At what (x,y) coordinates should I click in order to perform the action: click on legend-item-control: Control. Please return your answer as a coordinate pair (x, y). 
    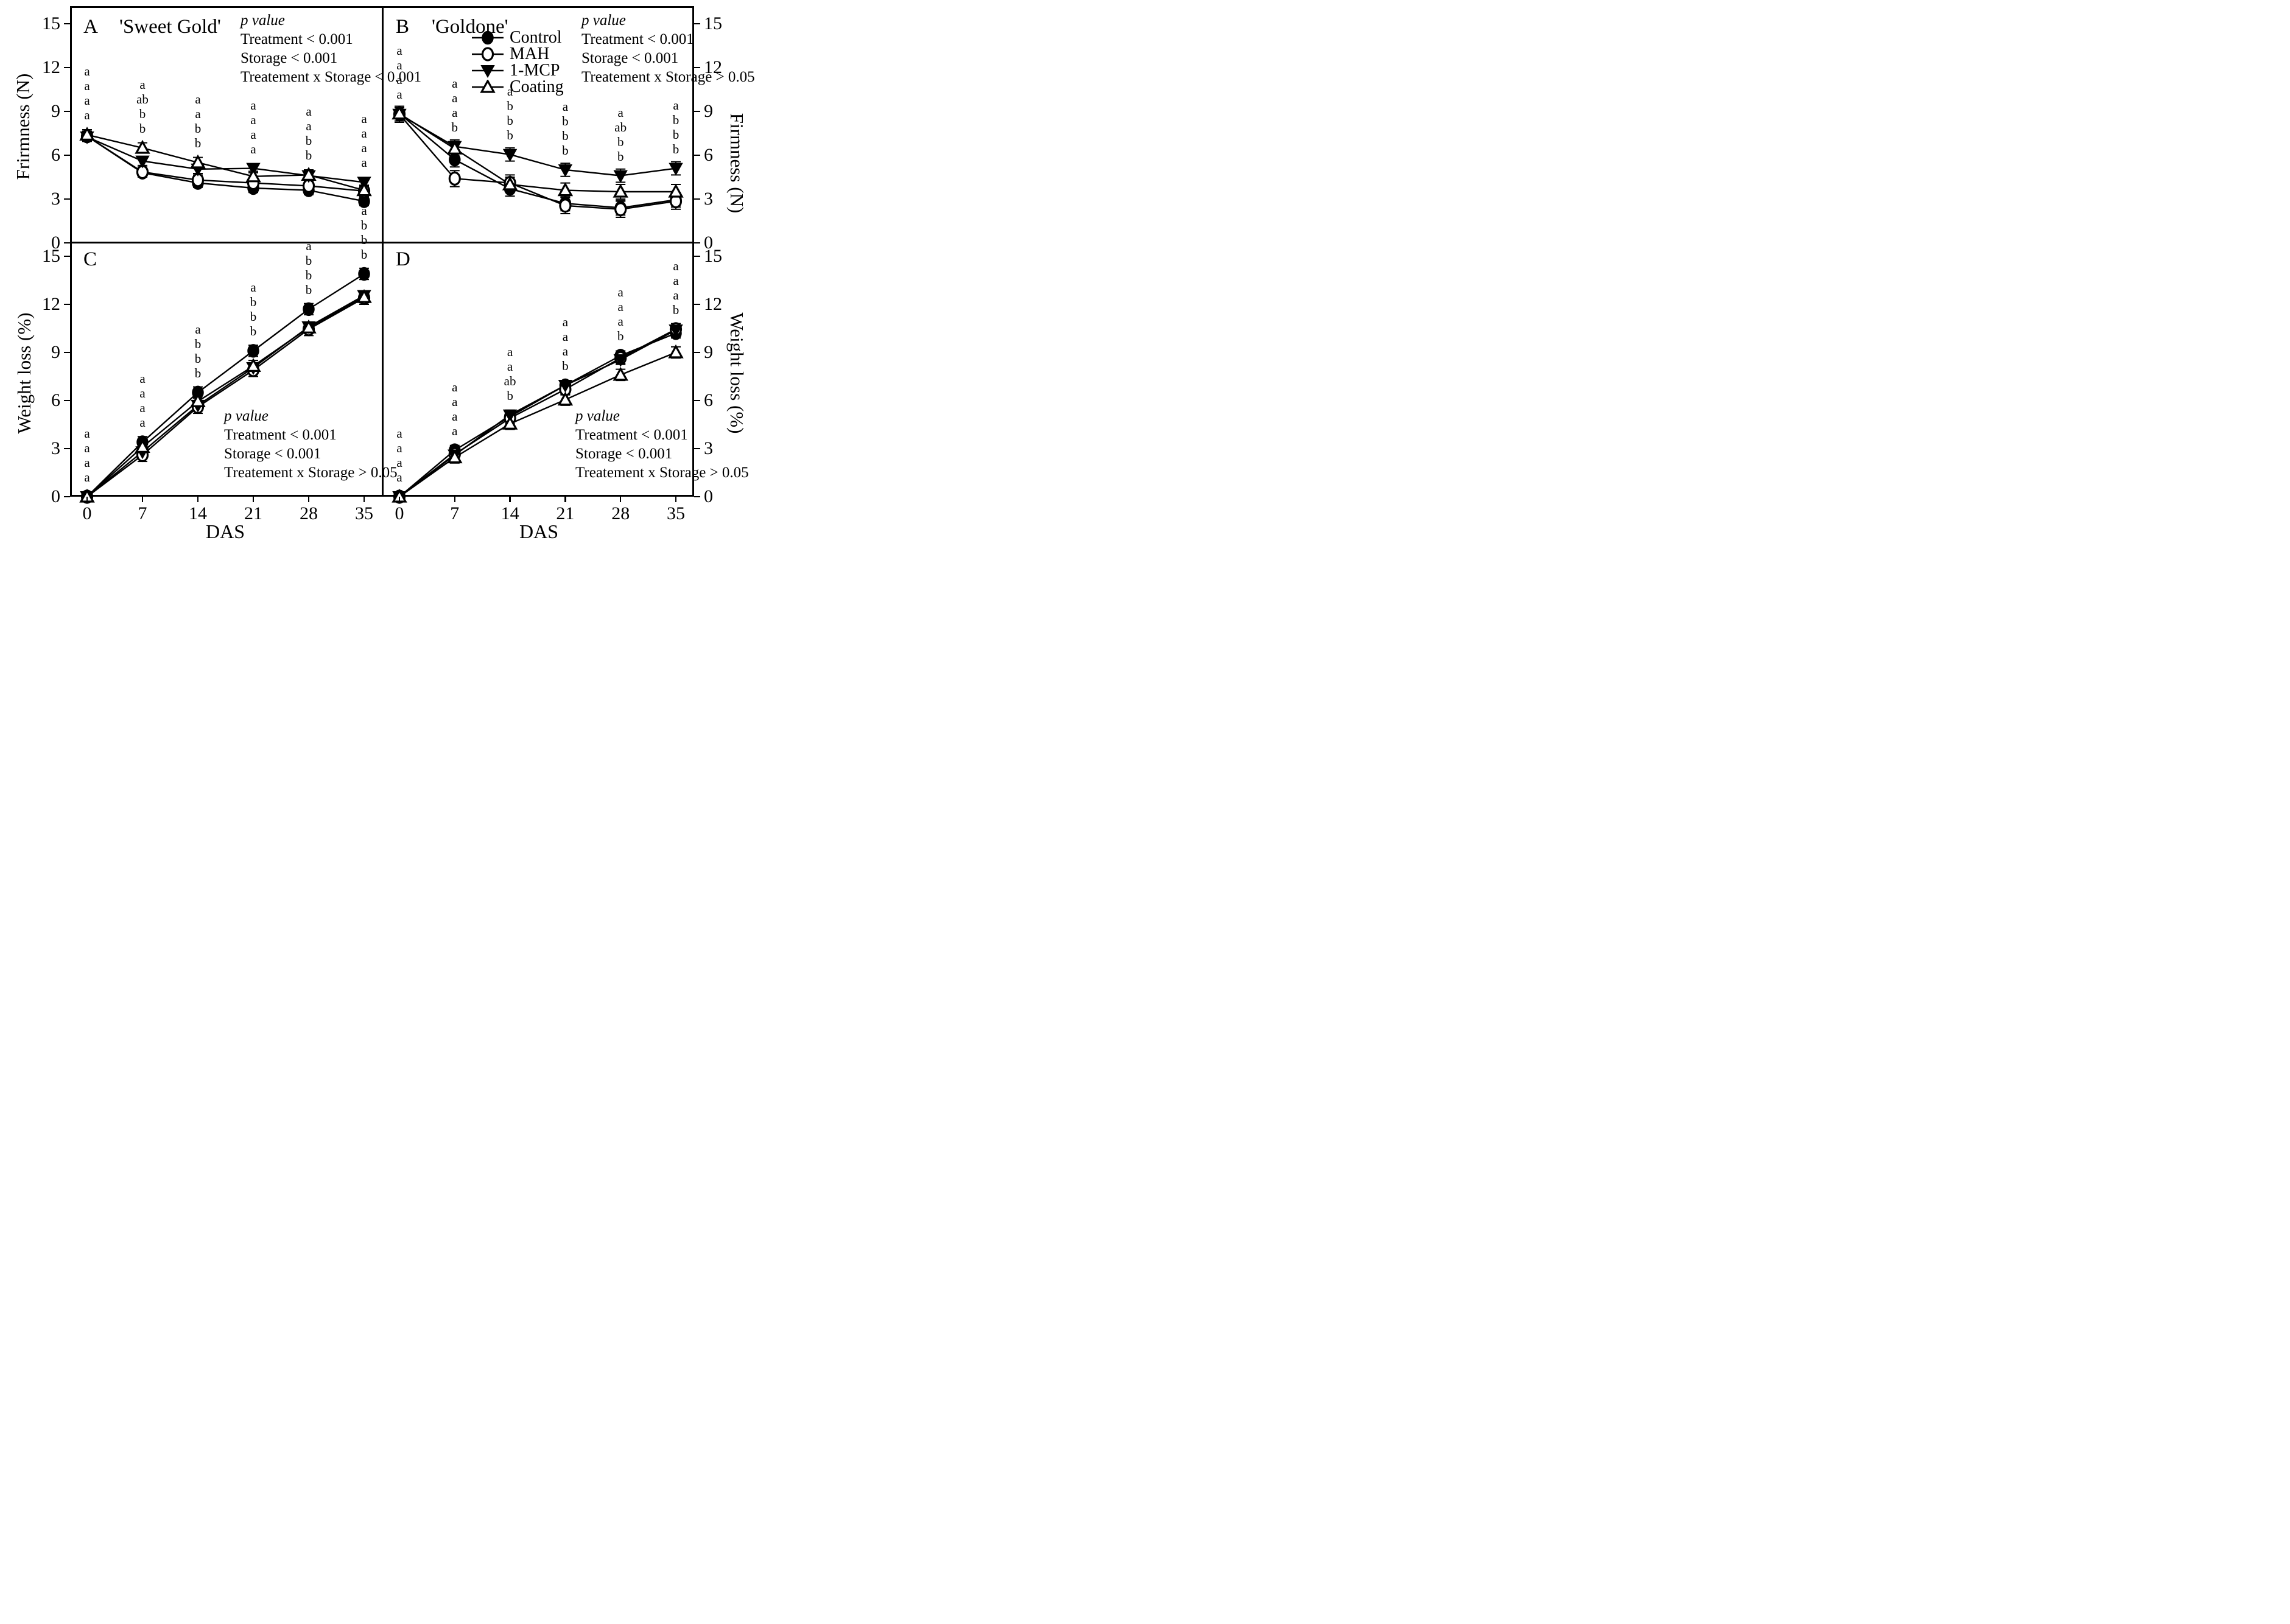
    Looking at the image, I should click on (518, 37).